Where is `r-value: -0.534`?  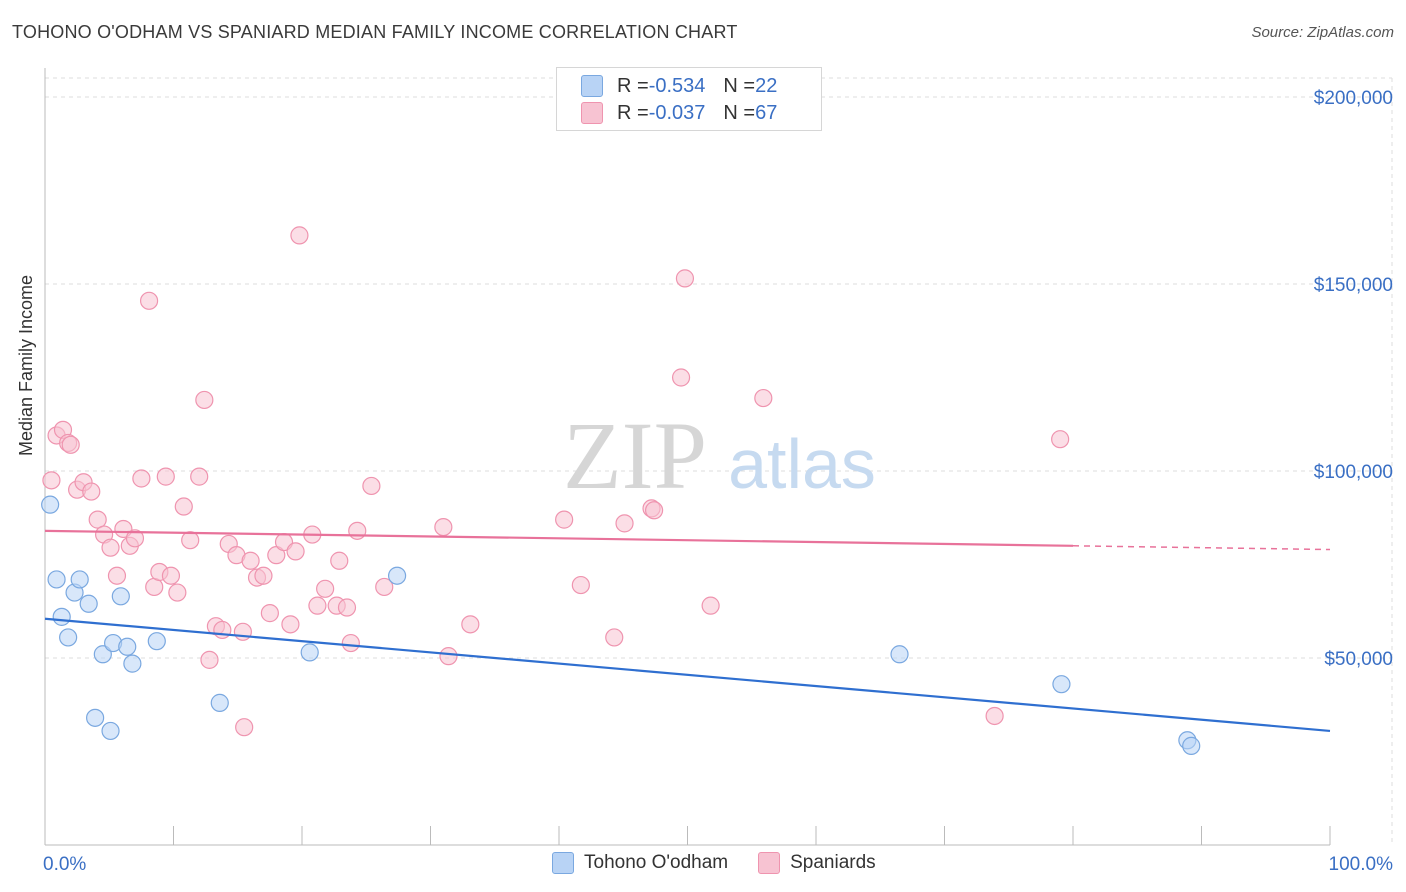
r-value: -0.534 is located at coordinates (677, 85).